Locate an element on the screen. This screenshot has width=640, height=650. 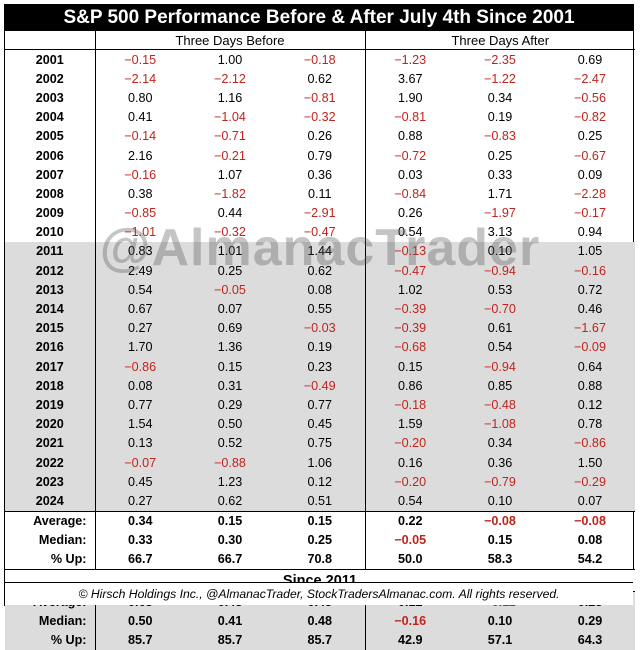
row-label: 2022 is located at coordinates (50, 462).